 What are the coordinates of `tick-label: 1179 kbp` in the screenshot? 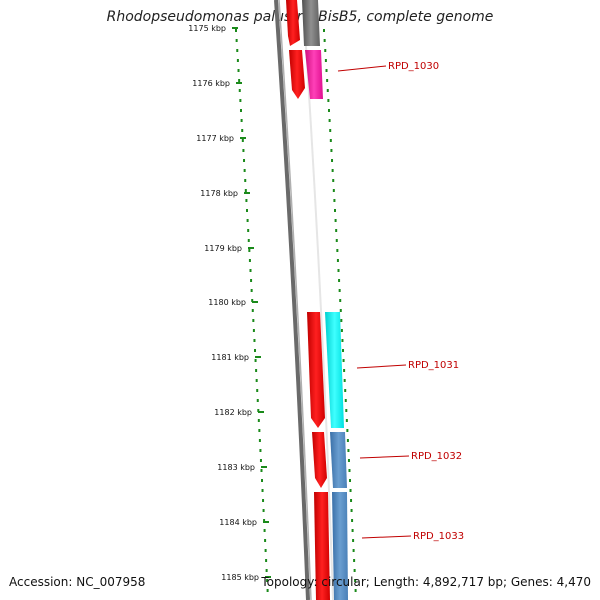 It's located at (223, 248).